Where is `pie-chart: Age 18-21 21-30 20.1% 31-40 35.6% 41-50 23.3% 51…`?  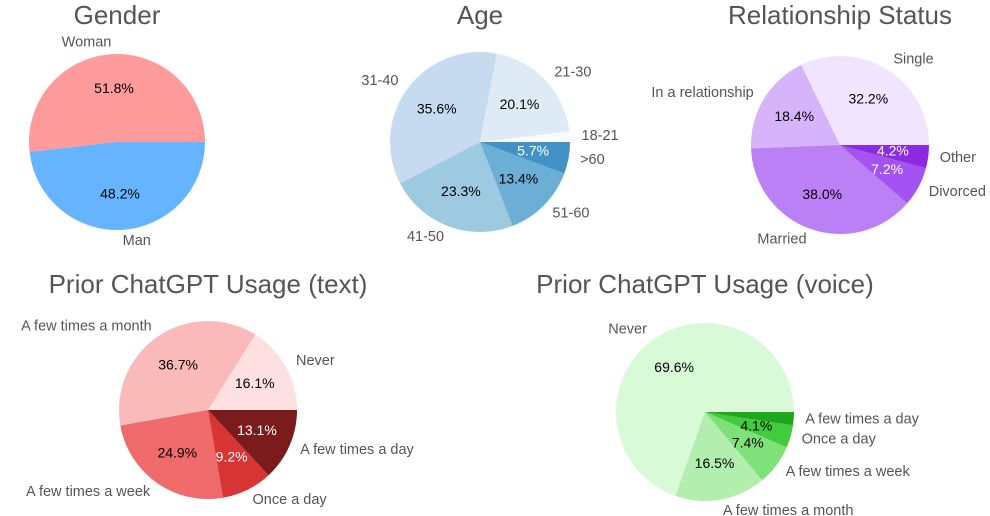 pie-chart: Age 18-21 21-30 20.1% 31-40 35.6% 41-50 23.3% 51… is located at coordinates (489, 122).